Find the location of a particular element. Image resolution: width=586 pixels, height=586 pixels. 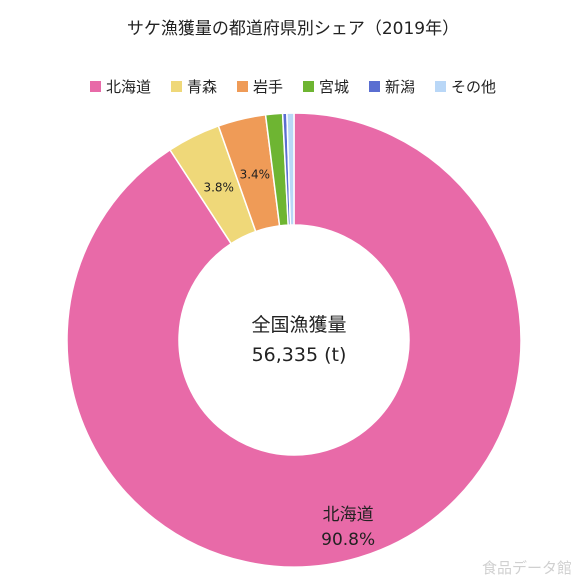

data-label-value: 90.8% is located at coordinates (348, 540).